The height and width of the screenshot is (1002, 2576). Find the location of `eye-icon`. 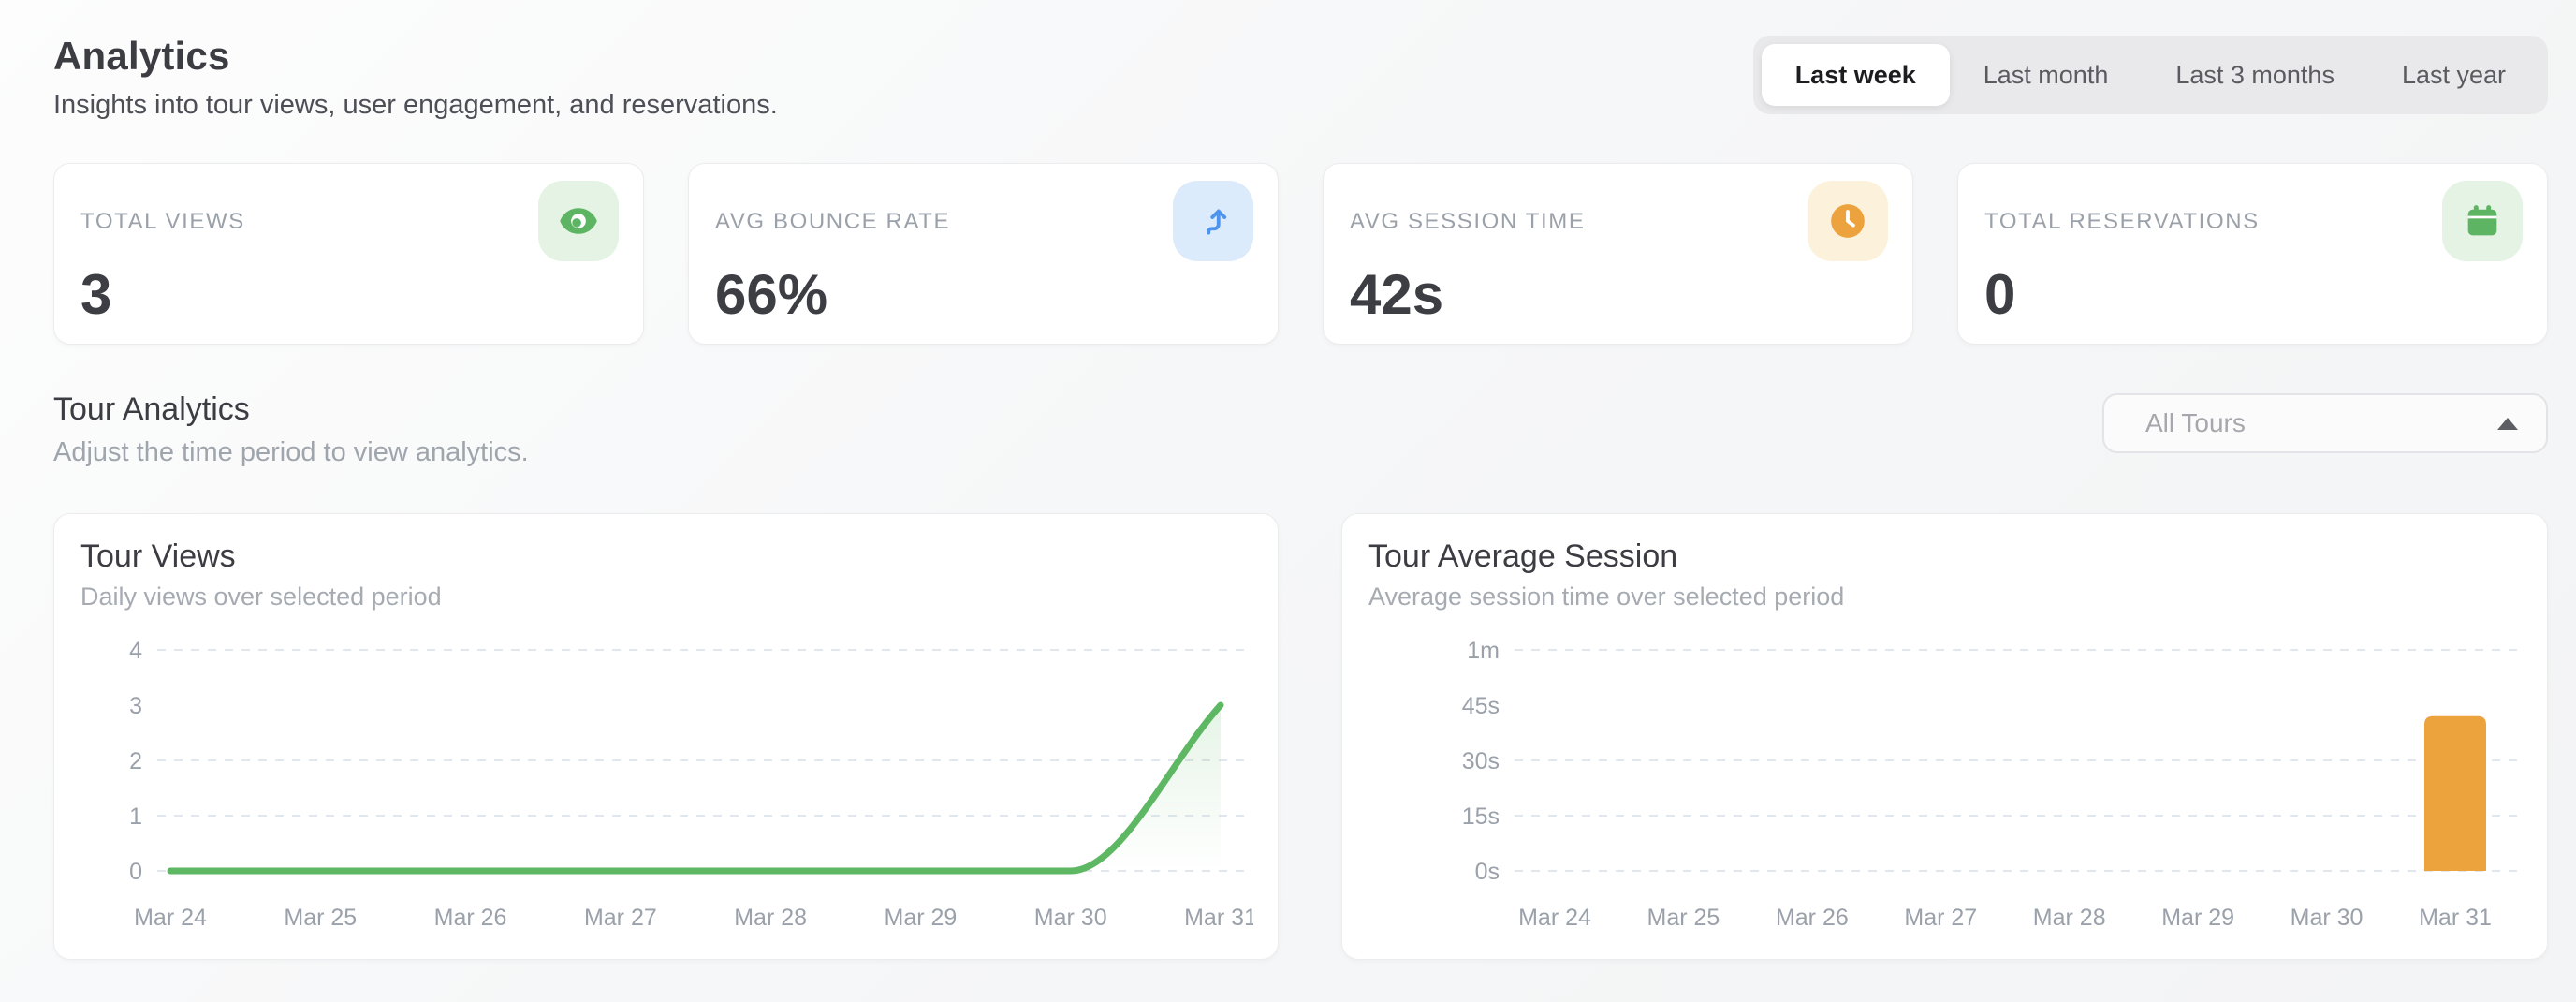

eye-icon is located at coordinates (579, 221).